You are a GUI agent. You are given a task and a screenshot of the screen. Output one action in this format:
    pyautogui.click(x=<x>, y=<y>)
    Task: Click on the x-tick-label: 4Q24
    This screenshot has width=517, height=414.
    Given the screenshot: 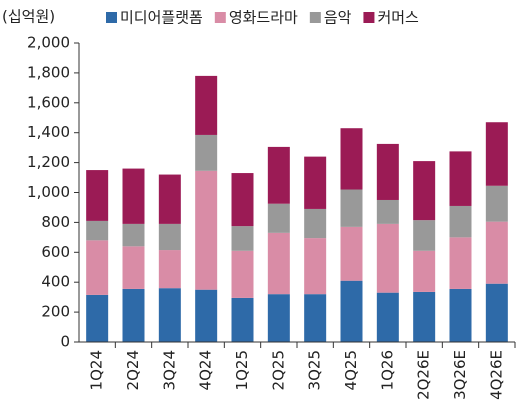 What is the action you would take?
    pyautogui.click(x=206, y=370)
    